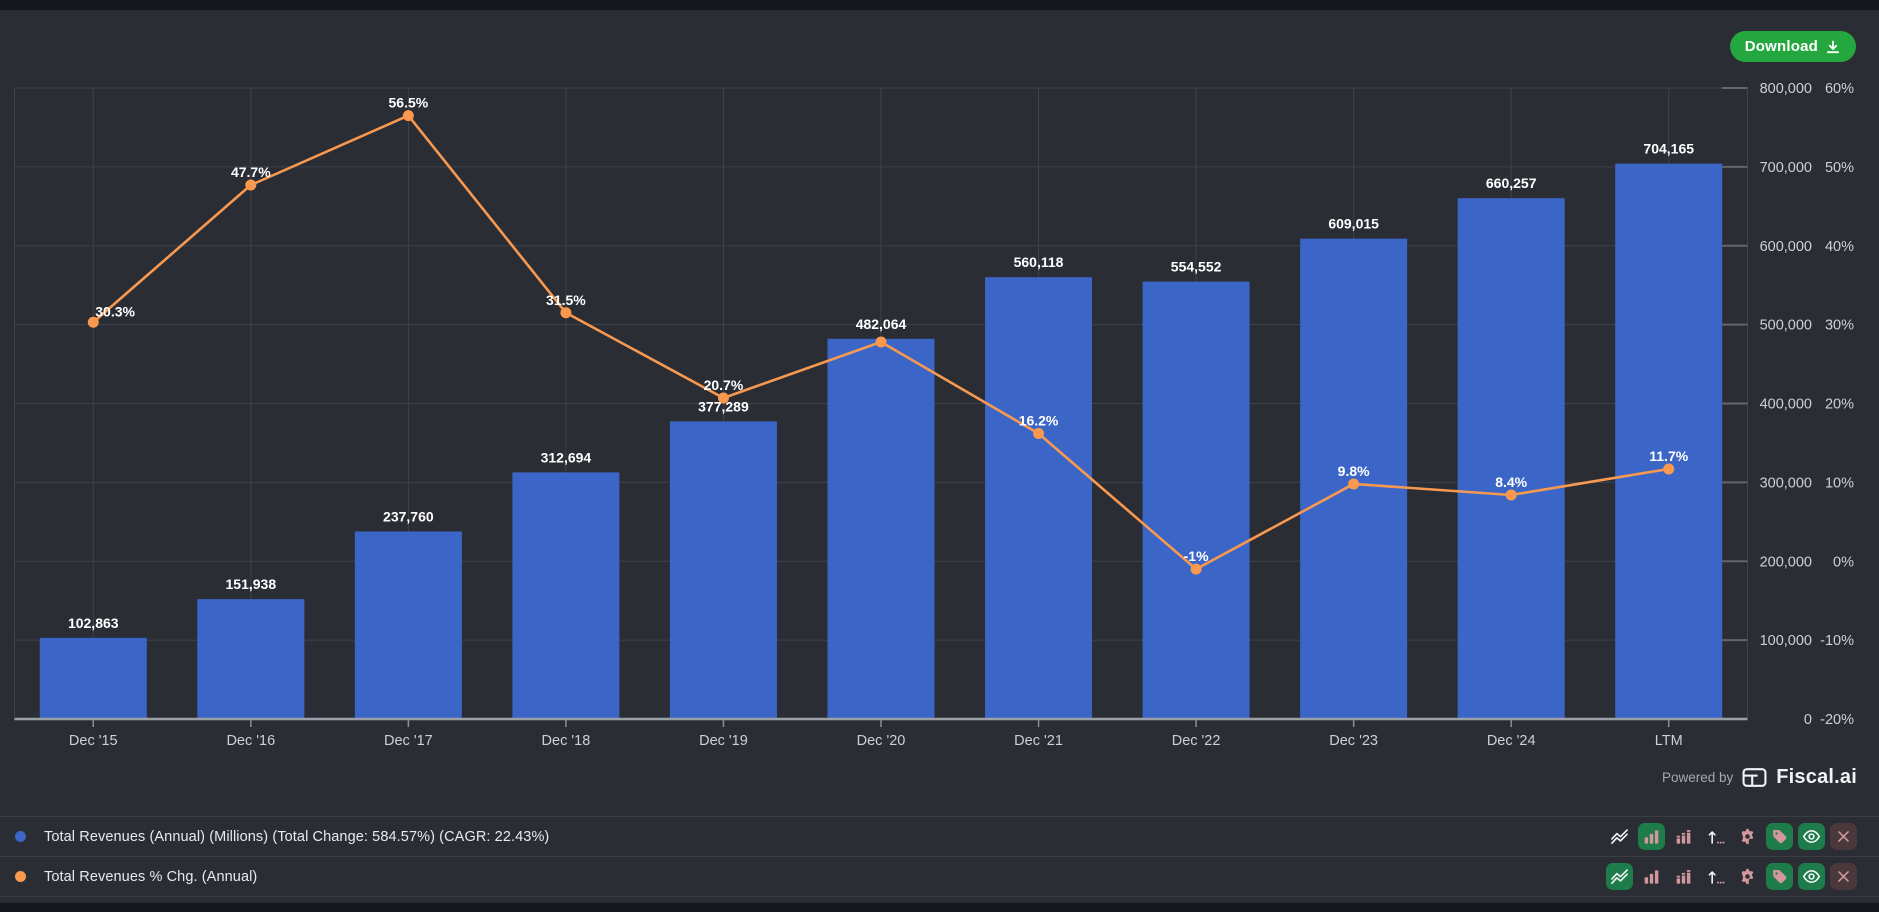 This screenshot has height=912, width=1879. Describe the element at coordinates (724, 385) in the screenshot. I see `line-value-label: 20.7%` at that location.